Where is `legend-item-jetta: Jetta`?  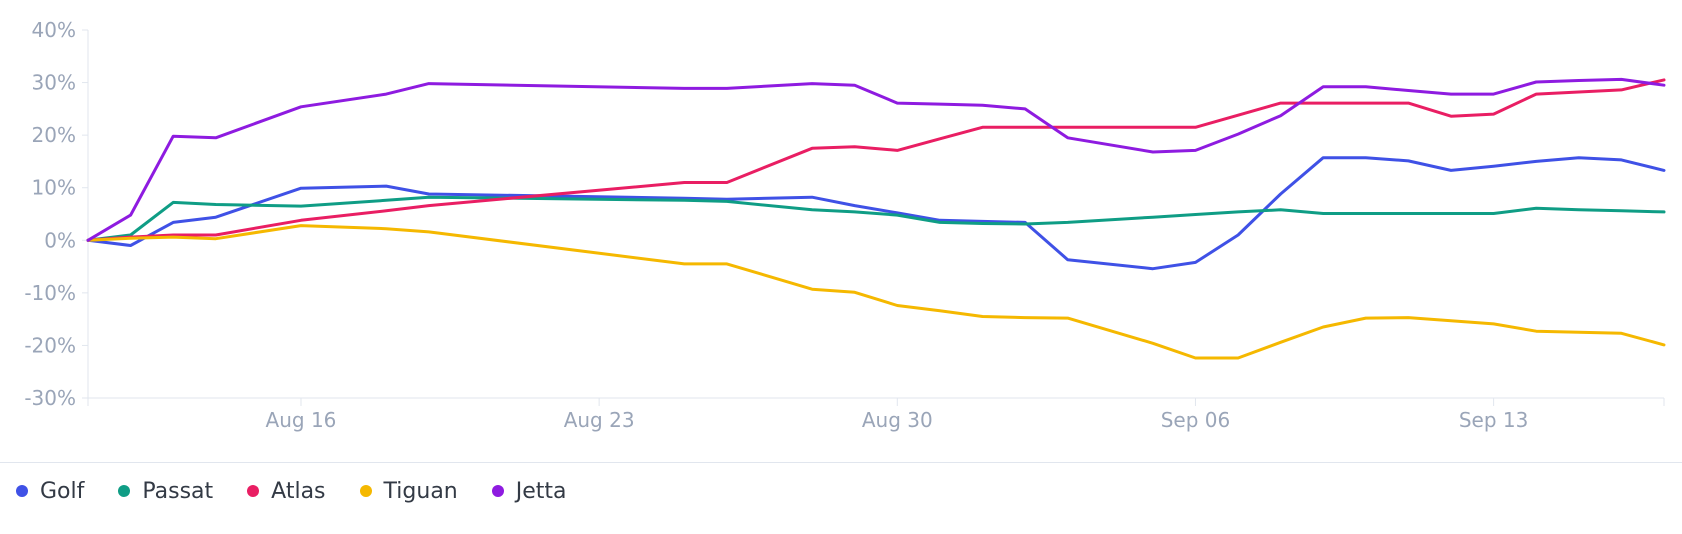 legend-item-jetta: Jetta is located at coordinates (529, 491).